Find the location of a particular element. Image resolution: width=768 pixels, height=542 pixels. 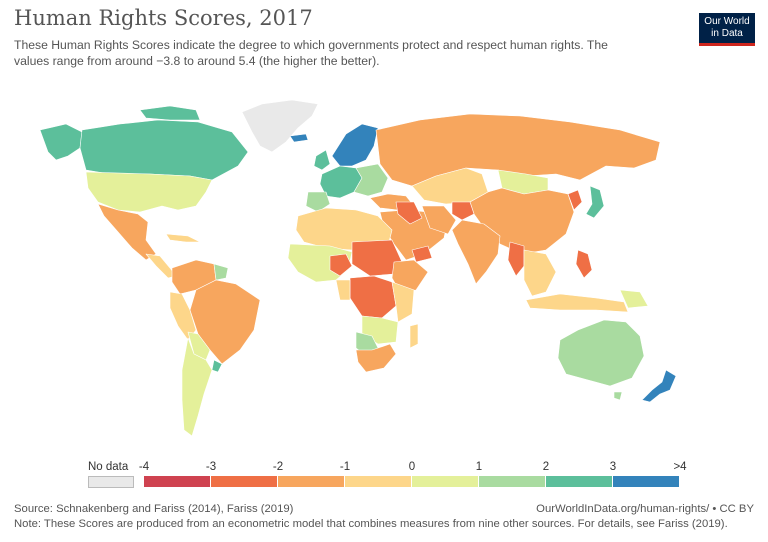

region-myanmar is located at coordinates (516, 259).